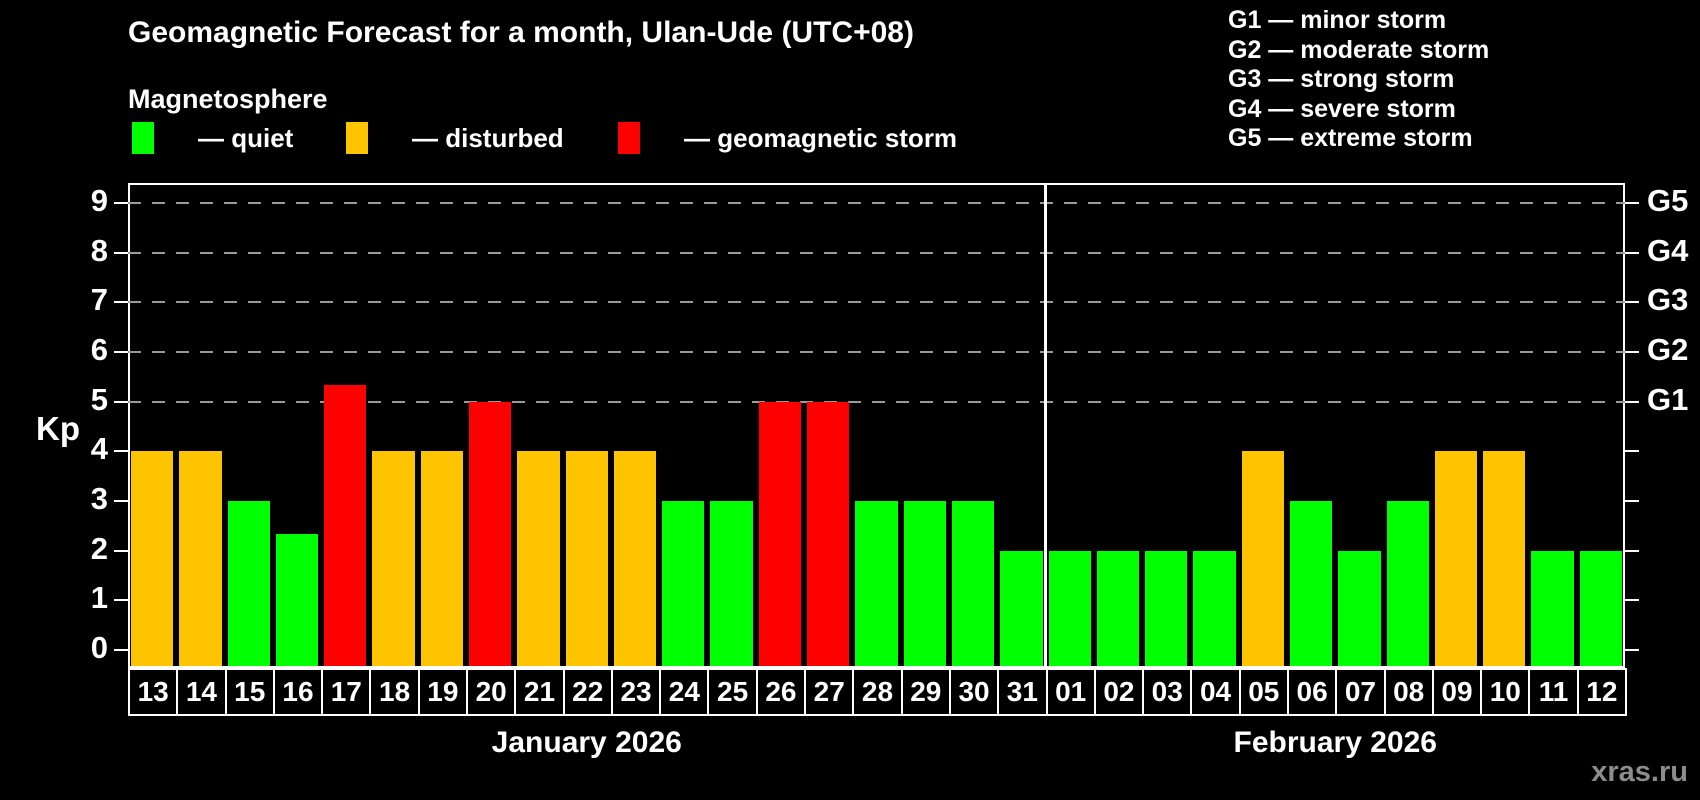 The height and width of the screenshot is (800, 1700). Describe the element at coordinates (99, 648) in the screenshot. I see `y-tick-label-0: 0` at that location.